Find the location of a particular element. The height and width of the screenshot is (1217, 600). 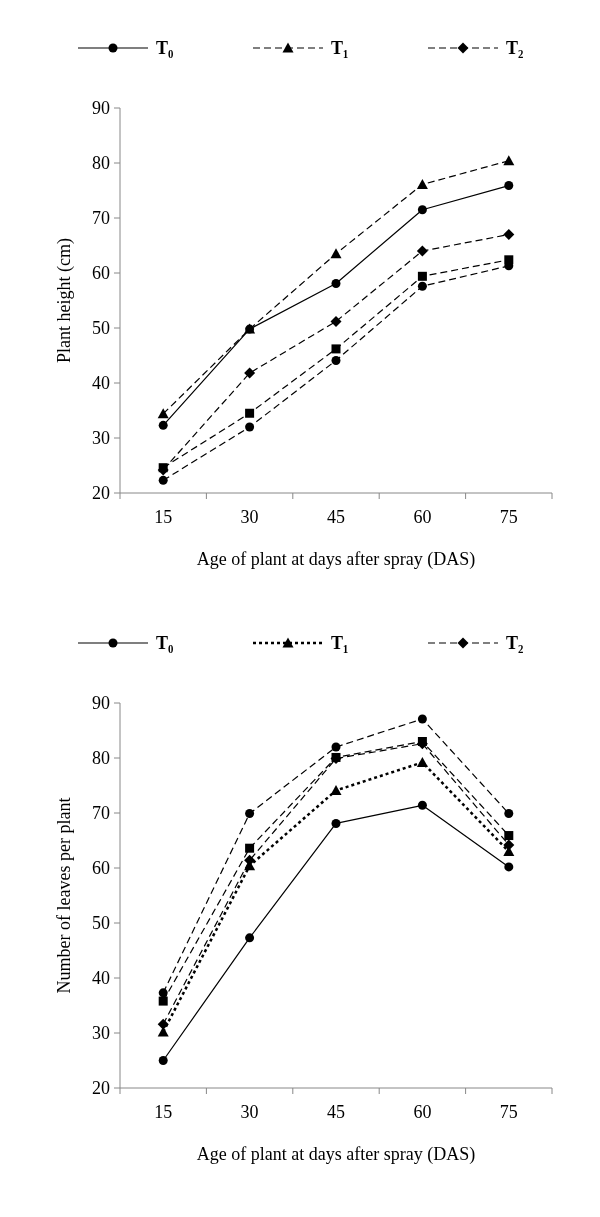

y-axis-title: Plant height (cm) is located at coordinates (64, 300).